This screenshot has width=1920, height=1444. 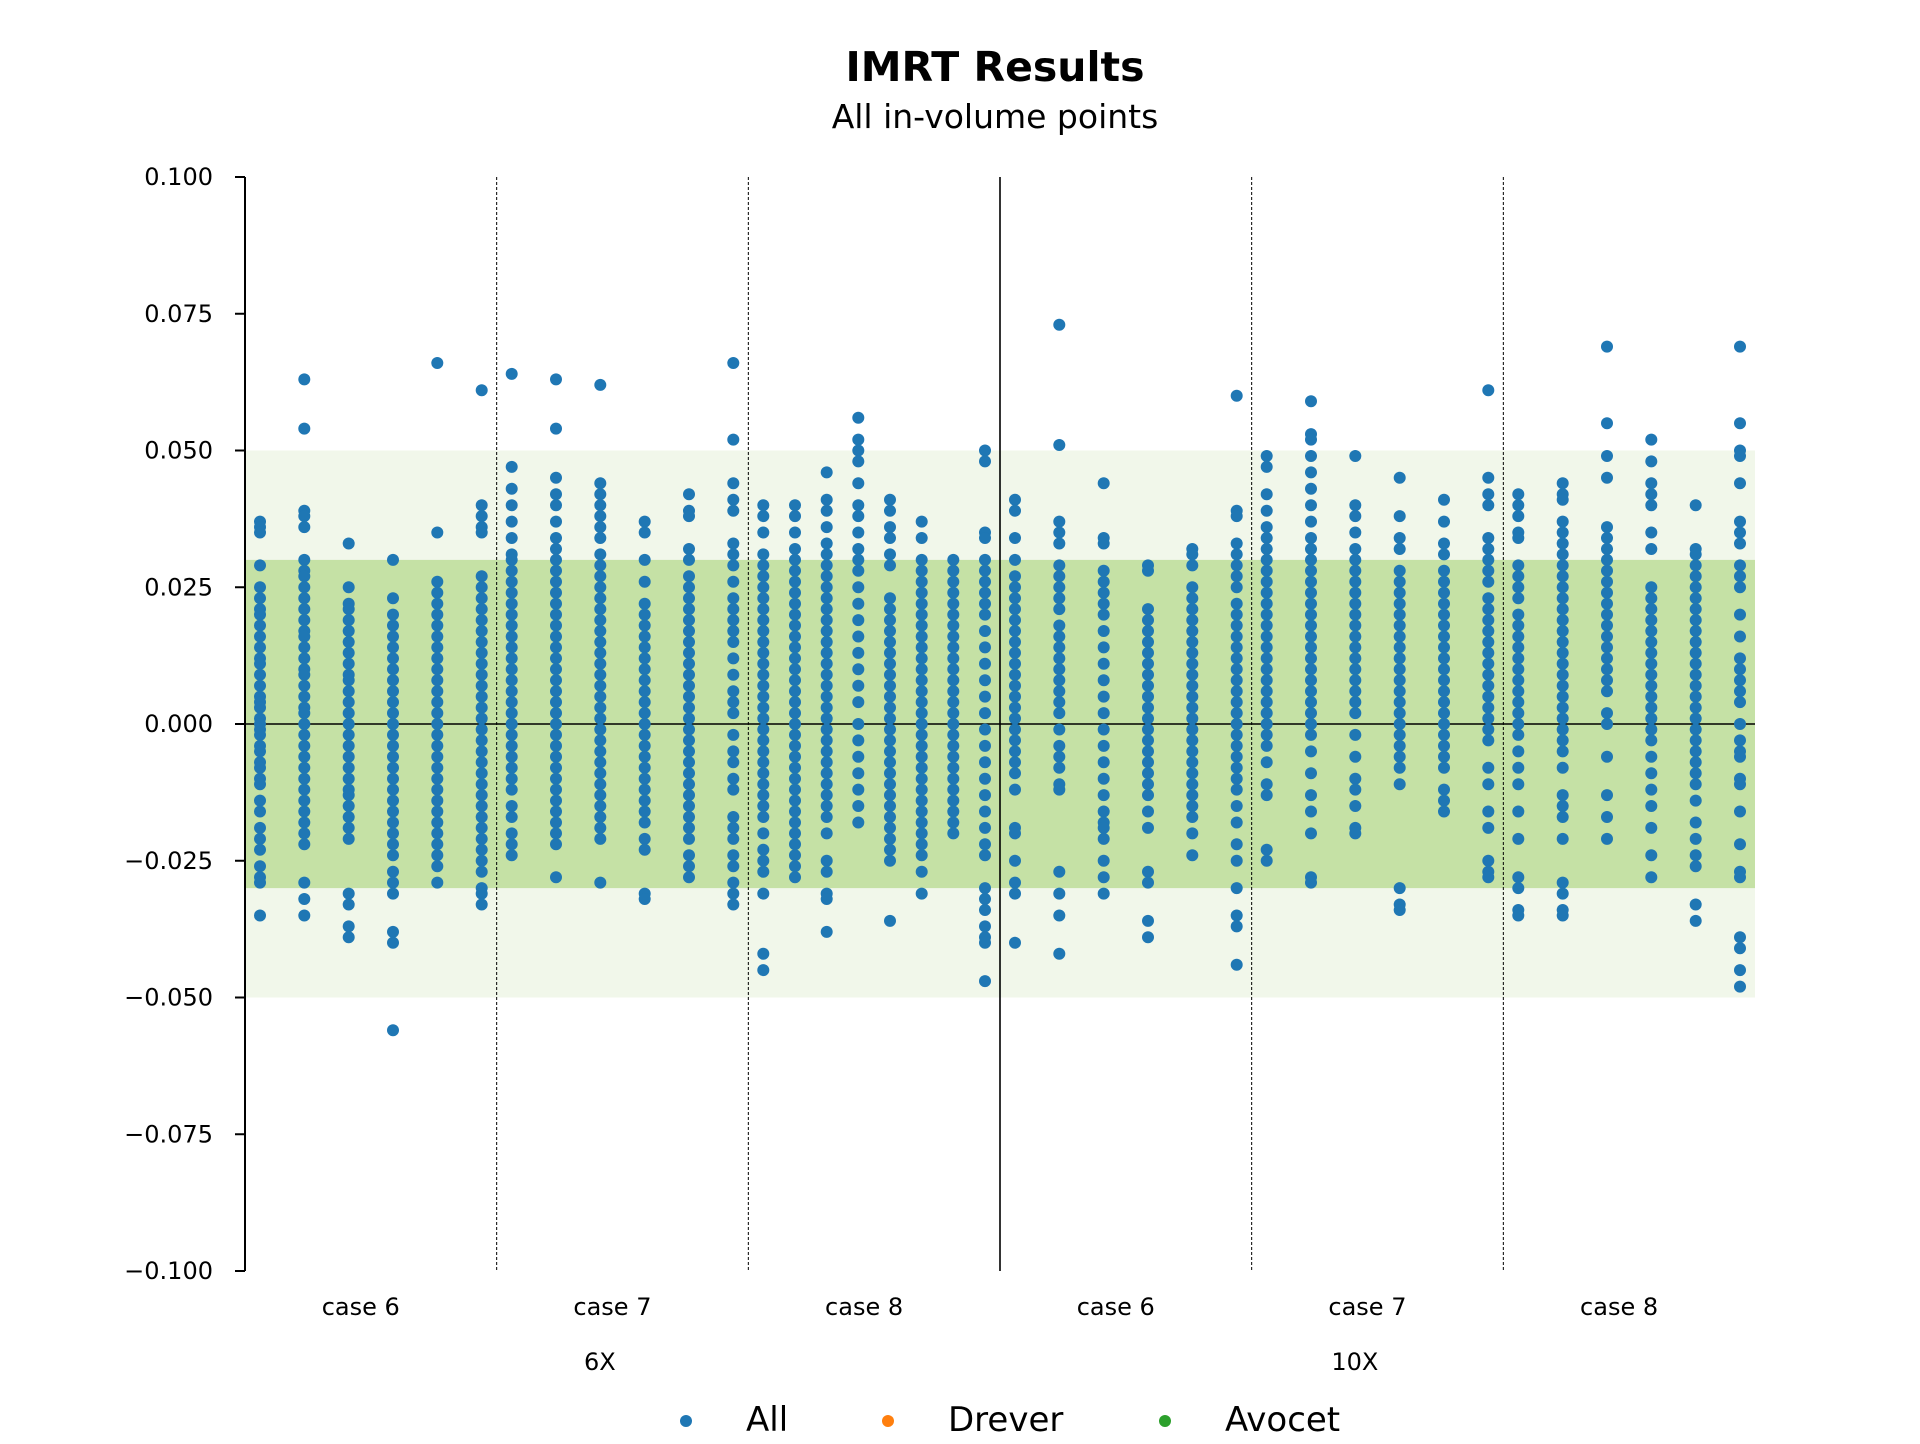 What do you see at coordinates (600, 1362) in the screenshot?
I see `group-label: 6X` at bounding box center [600, 1362].